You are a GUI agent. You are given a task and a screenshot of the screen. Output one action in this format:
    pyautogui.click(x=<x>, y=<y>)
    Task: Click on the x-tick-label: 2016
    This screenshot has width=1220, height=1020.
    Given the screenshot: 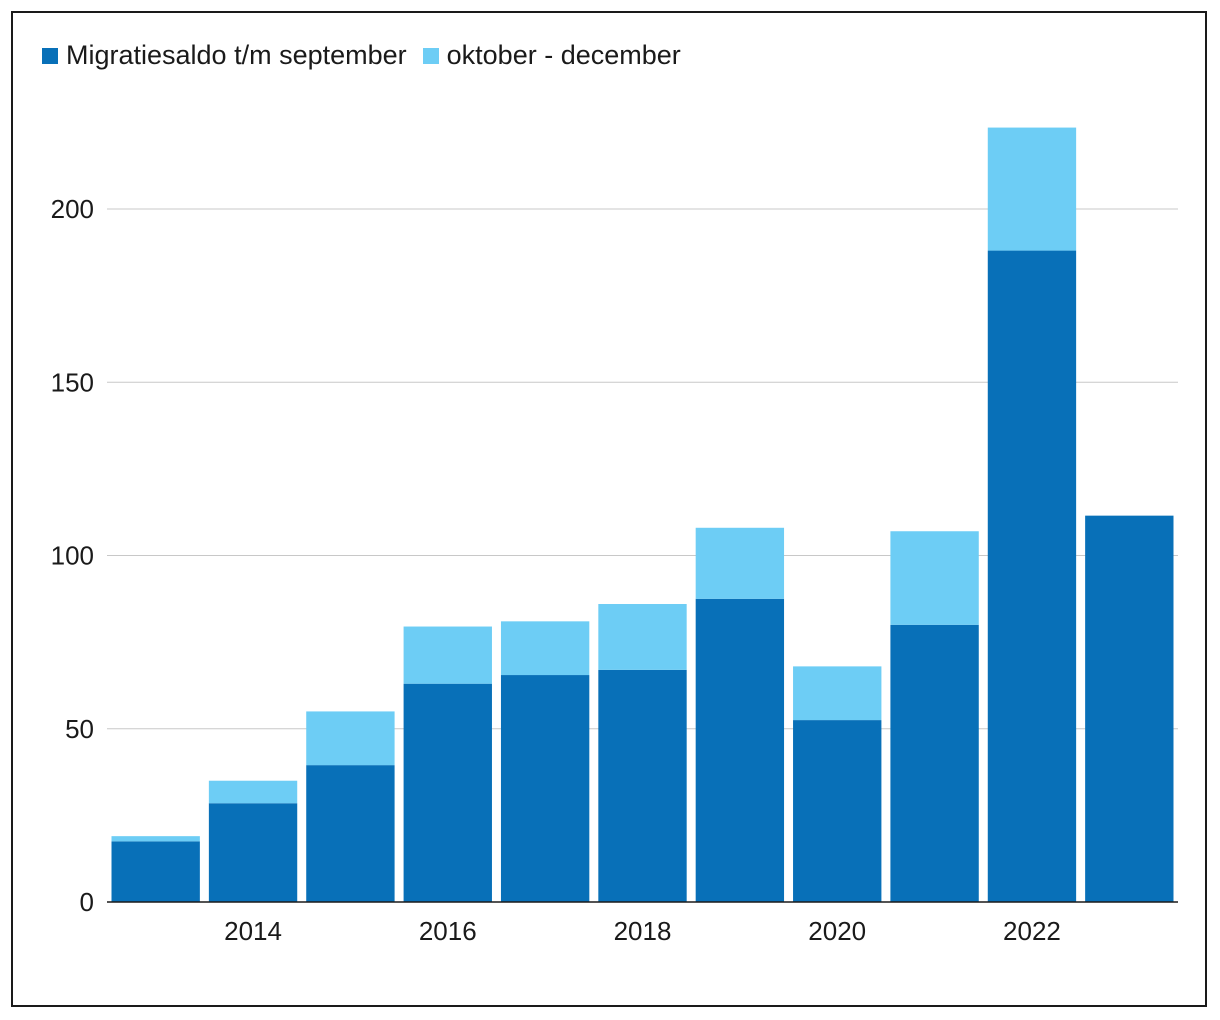 What is the action you would take?
    pyautogui.click(x=448, y=931)
    